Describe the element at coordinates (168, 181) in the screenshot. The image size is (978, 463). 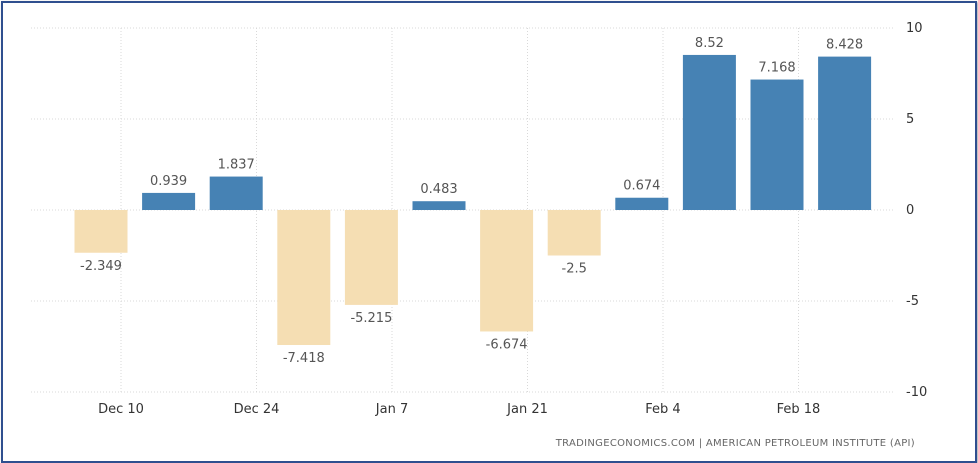
I see `bar-value-label: 0.939` at that location.